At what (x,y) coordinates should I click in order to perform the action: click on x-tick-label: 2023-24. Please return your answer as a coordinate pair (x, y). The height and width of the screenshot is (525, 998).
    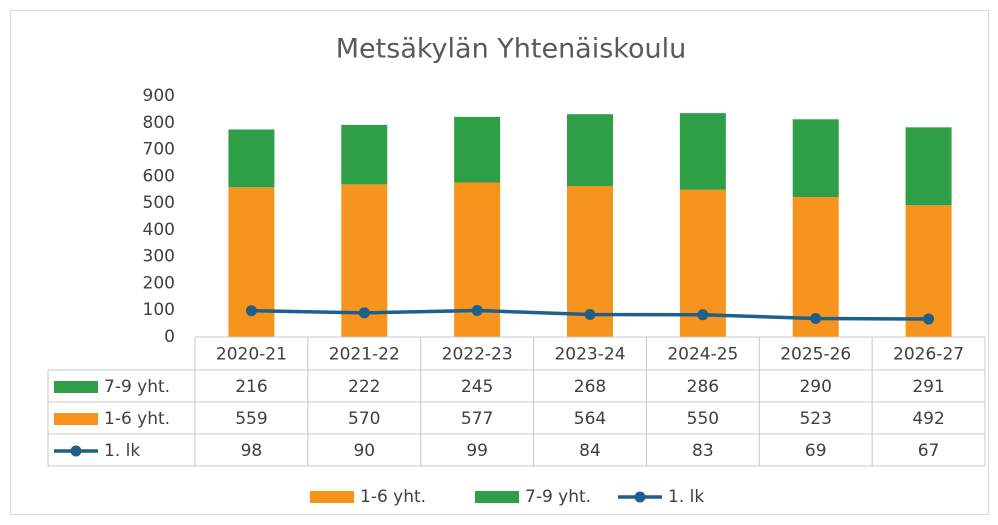
    Looking at the image, I should click on (589, 355).